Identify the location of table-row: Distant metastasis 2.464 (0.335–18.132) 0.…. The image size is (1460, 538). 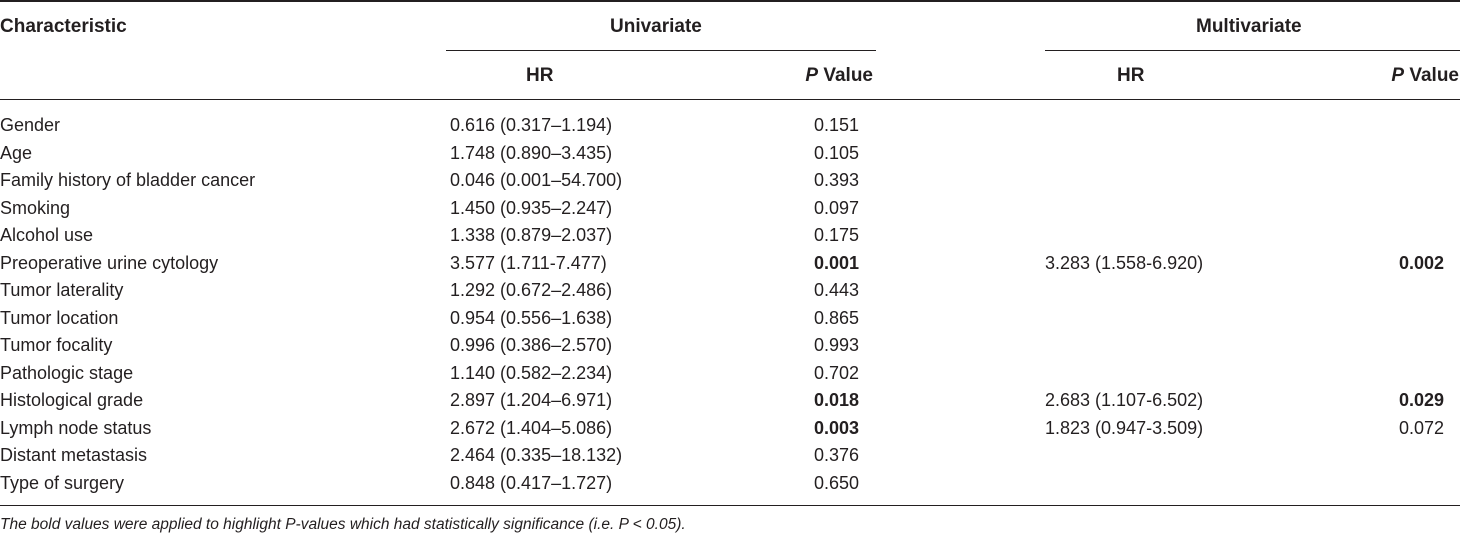
(730, 458).